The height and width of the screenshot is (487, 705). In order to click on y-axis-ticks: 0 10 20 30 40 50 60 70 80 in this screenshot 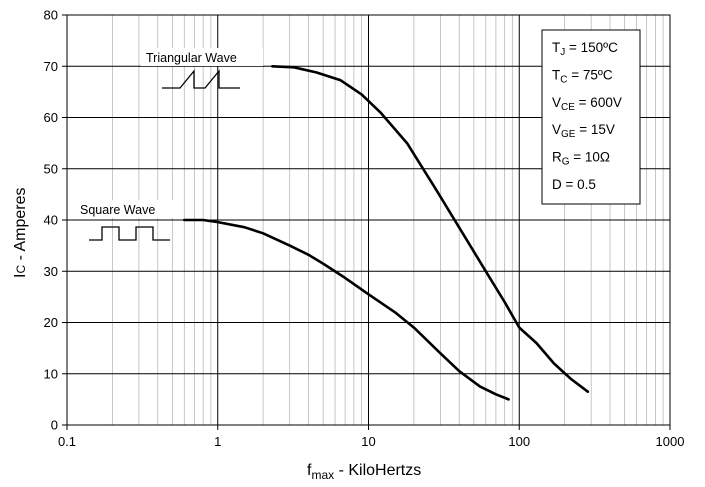, I will do `click(55, 220)`.